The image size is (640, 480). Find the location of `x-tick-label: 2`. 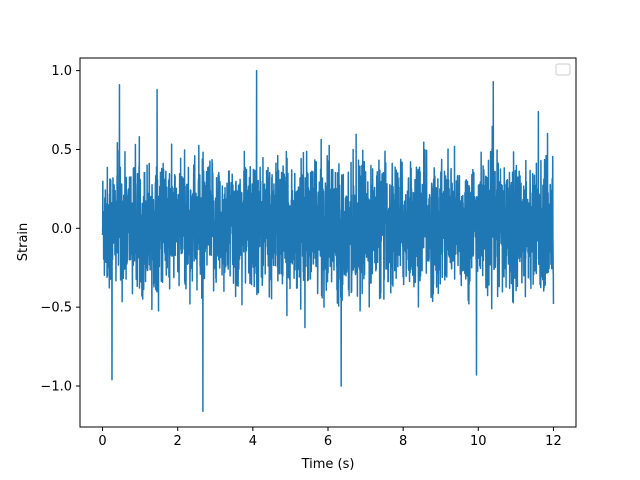

x-tick-label: 2 is located at coordinates (178, 441).